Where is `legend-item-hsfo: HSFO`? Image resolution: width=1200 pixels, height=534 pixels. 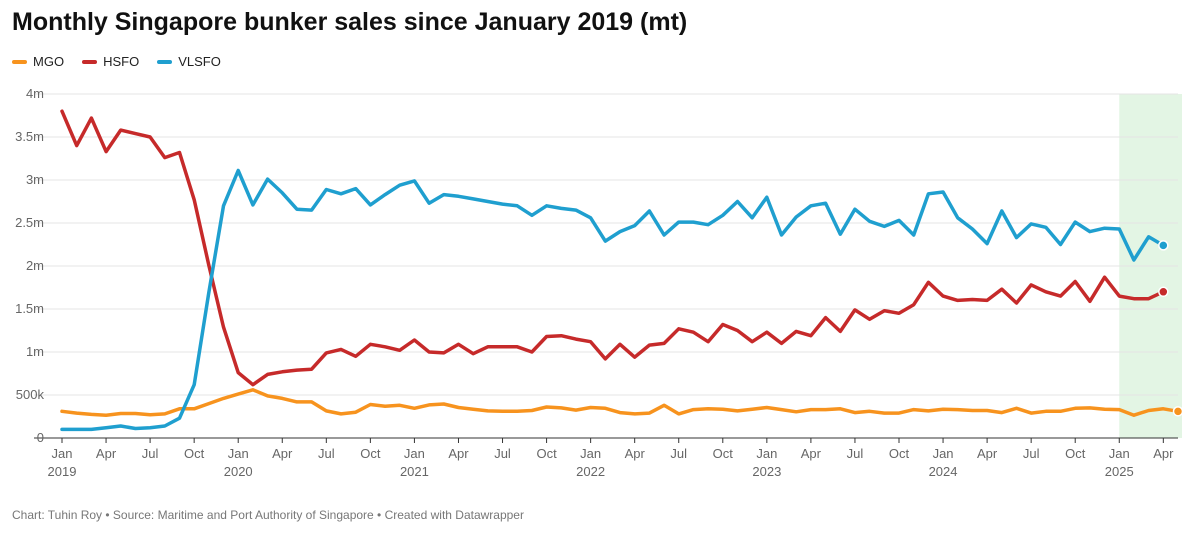
legend-item-hsfo: HSFO is located at coordinates (110, 61).